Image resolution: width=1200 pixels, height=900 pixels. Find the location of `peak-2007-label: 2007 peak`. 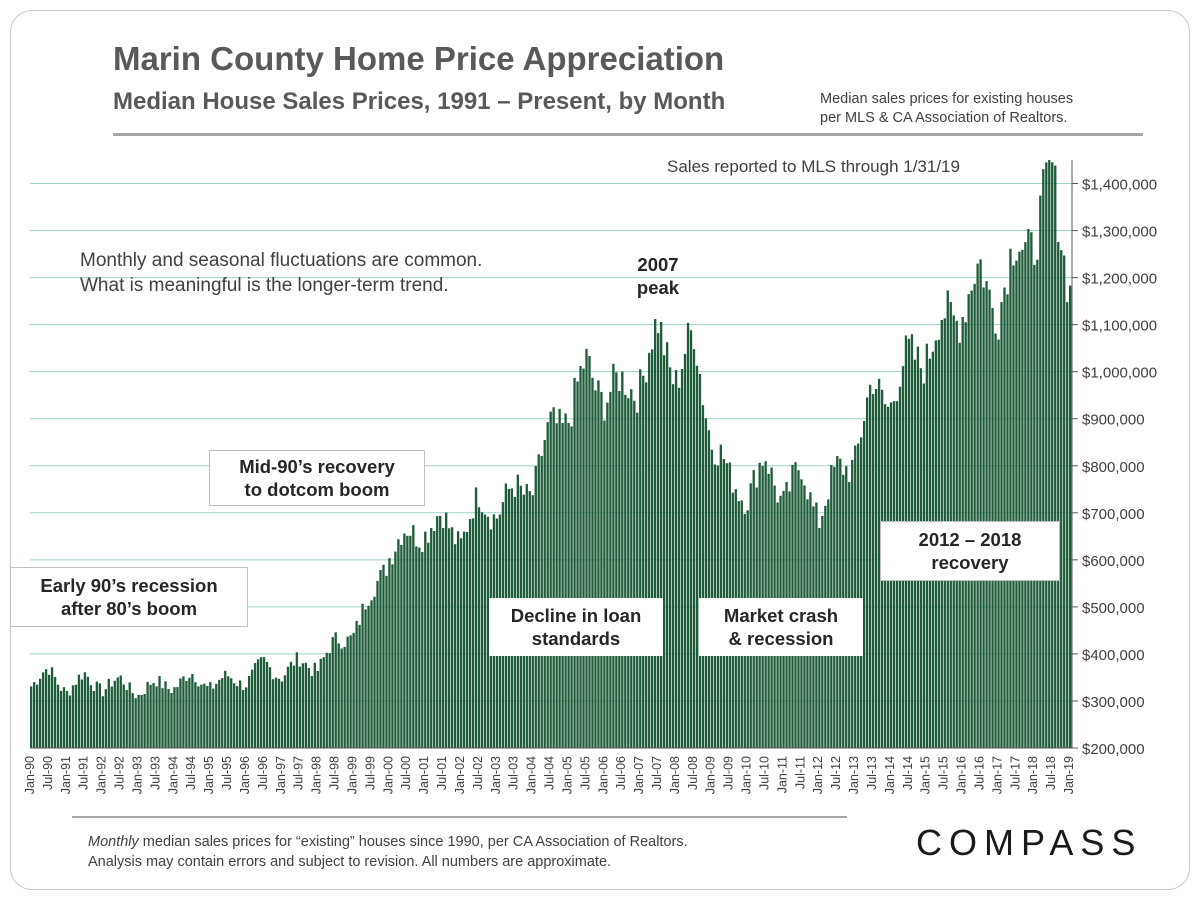

peak-2007-label: 2007 peak is located at coordinates (658, 276).